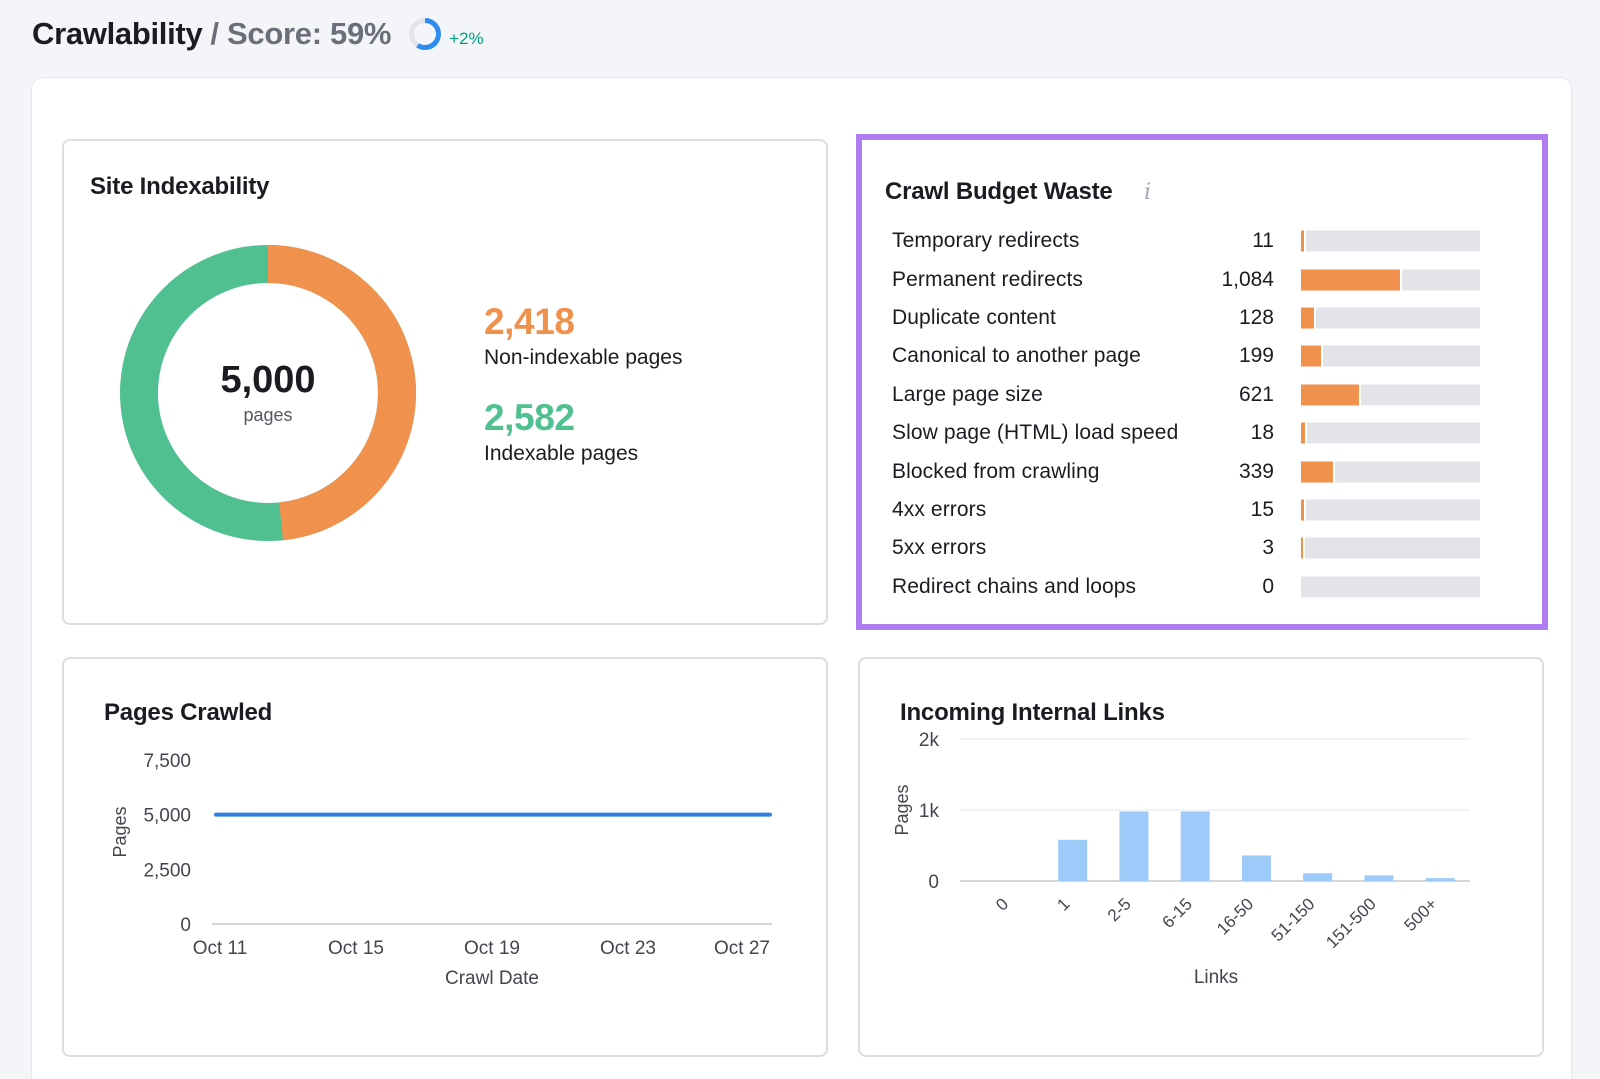  Describe the element at coordinates (1207, 433) in the screenshot. I see `waste-row: Slow page (HTML) load speed 18` at that location.